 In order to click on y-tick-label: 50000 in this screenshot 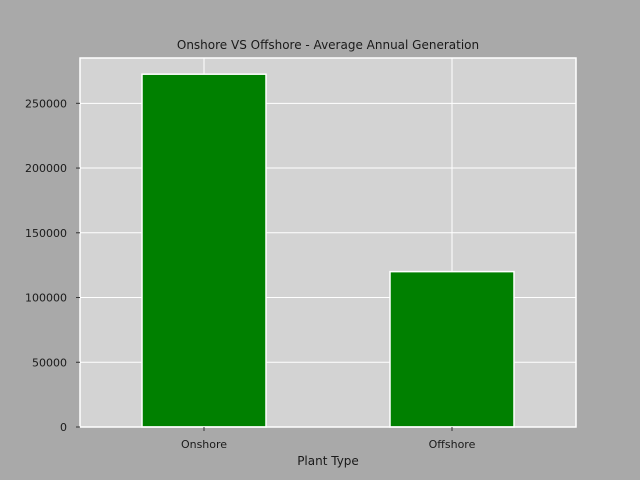, I will do `click(49, 362)`.